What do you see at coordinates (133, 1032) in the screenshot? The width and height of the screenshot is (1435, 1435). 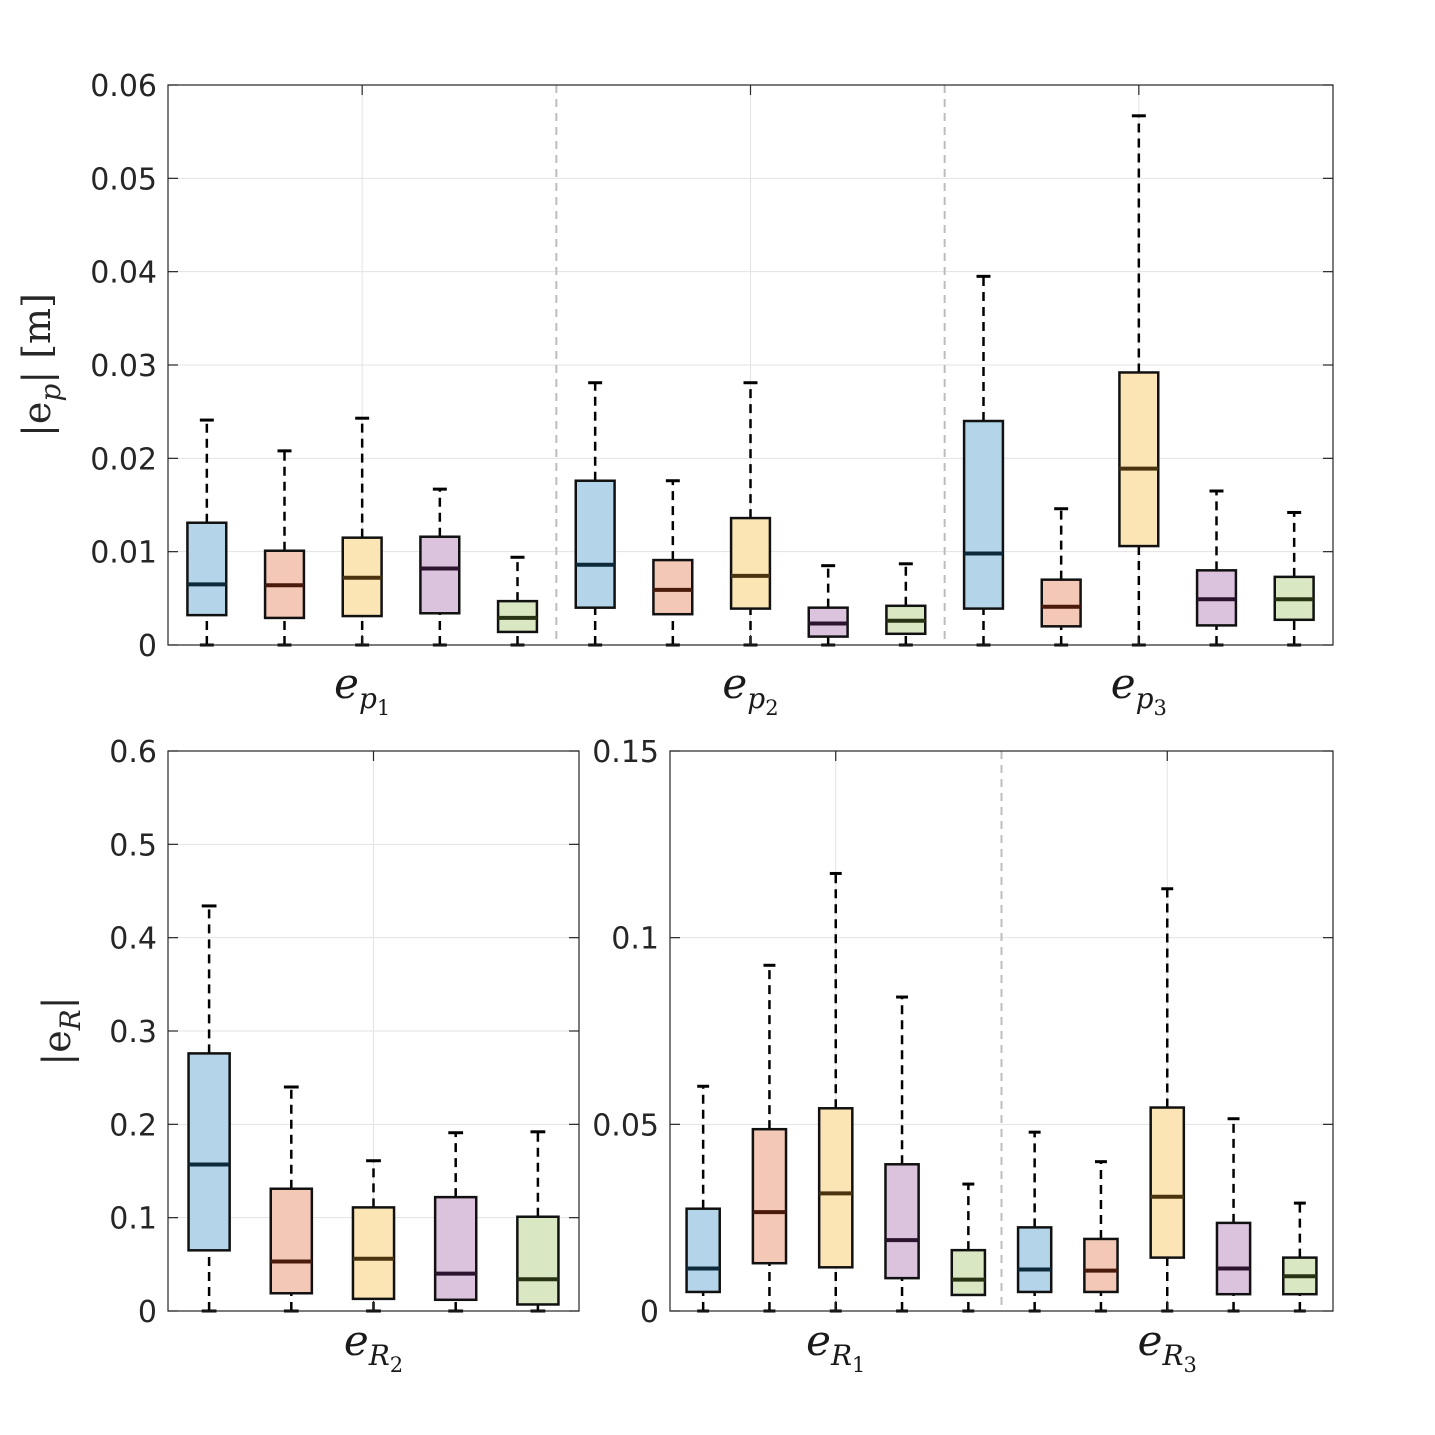 I see `y-tick-label: 0.3` at bounding box center [133, 1032].